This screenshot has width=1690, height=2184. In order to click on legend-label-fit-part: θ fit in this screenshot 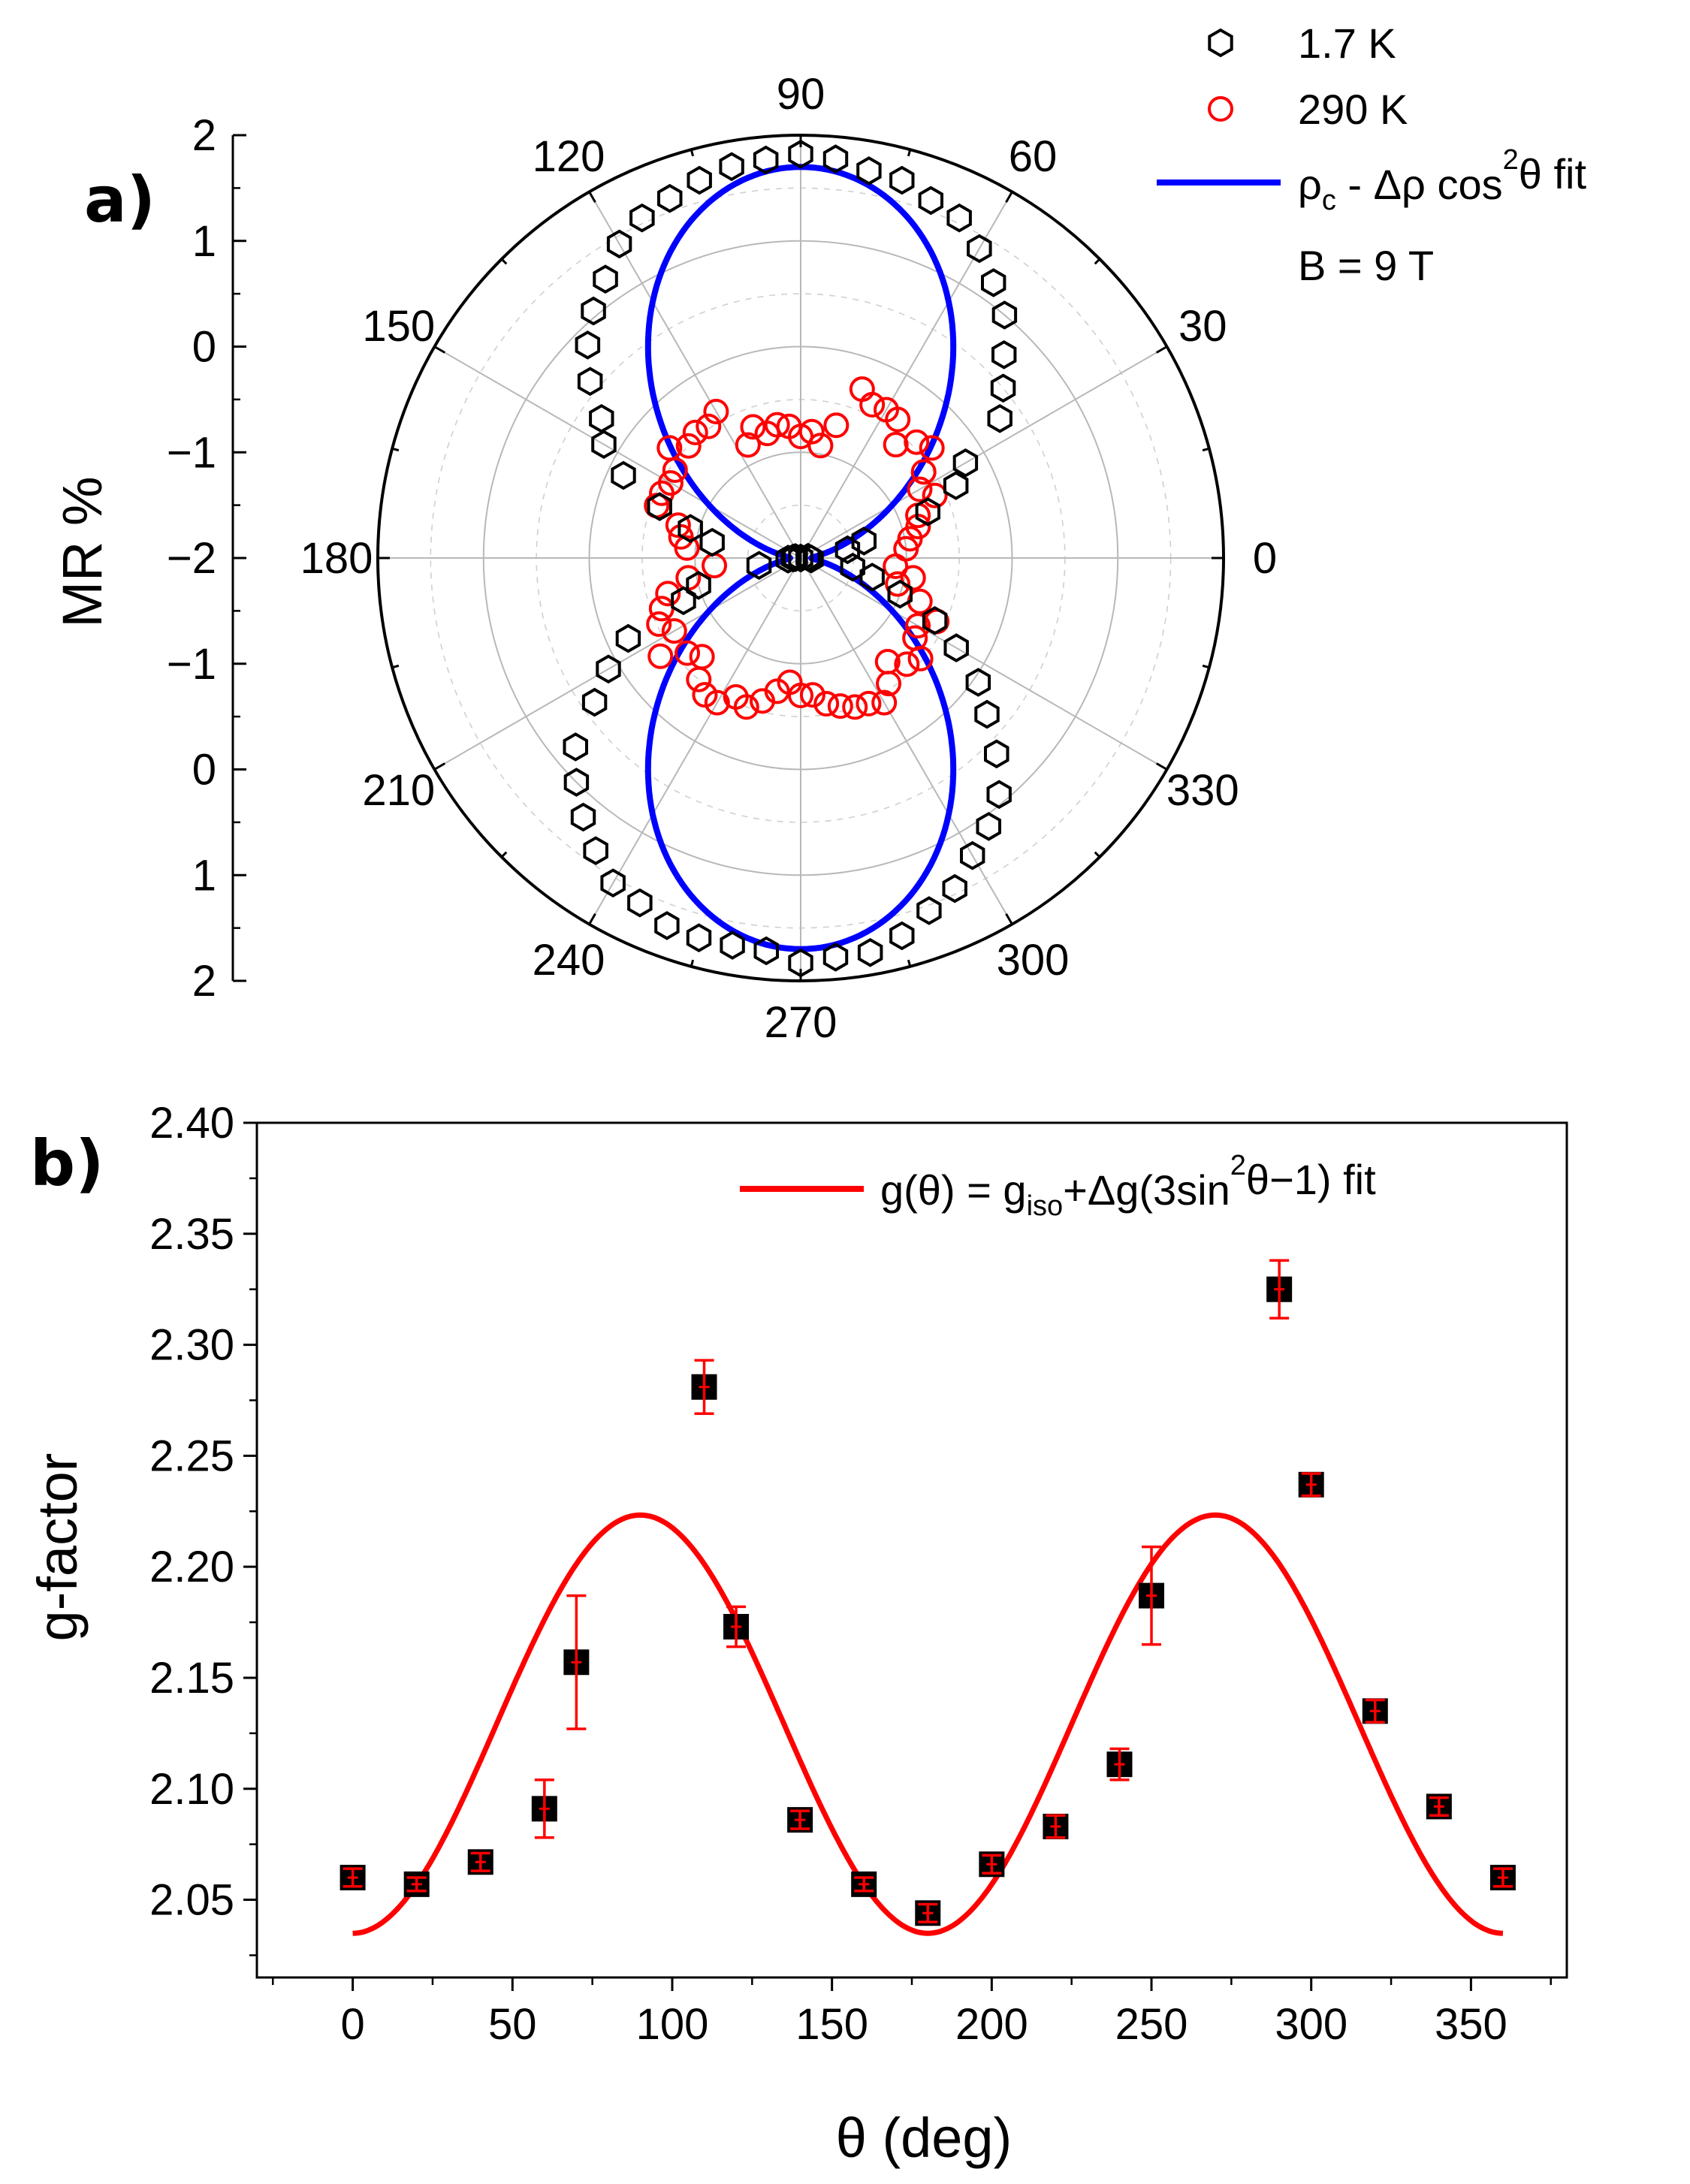, I will do `click(1553, 174)`.